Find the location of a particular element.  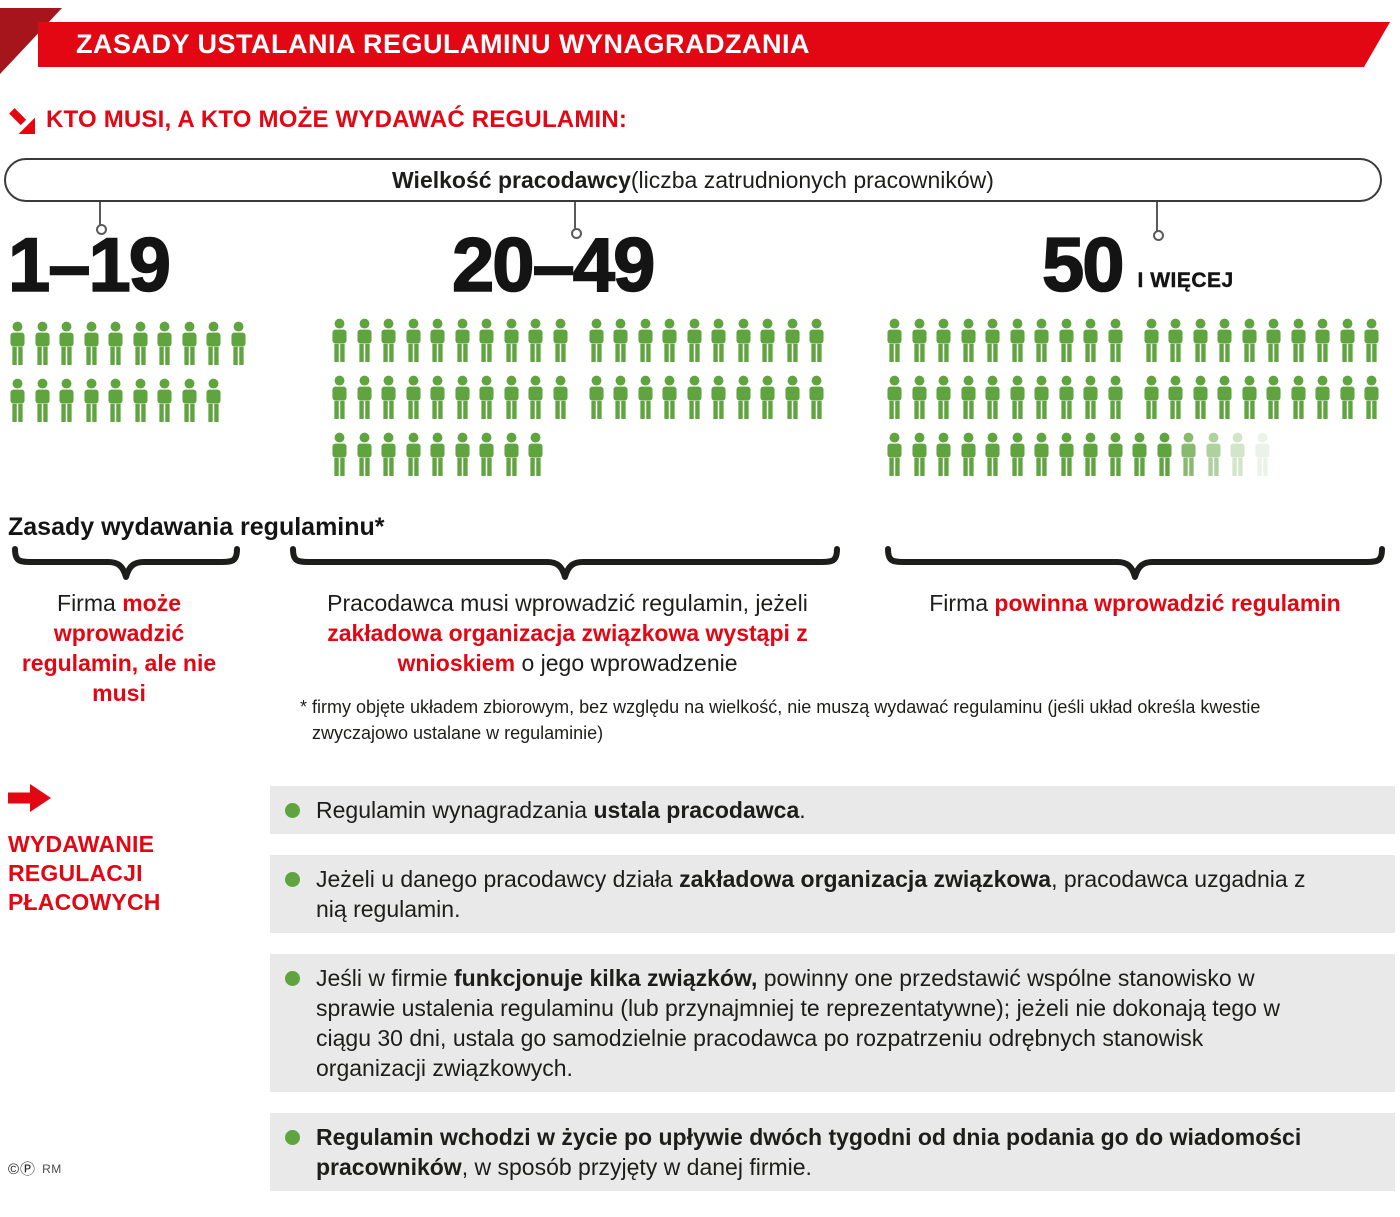

copyright-marks: ©Ⓟ is located at coordinates (22, 1169).